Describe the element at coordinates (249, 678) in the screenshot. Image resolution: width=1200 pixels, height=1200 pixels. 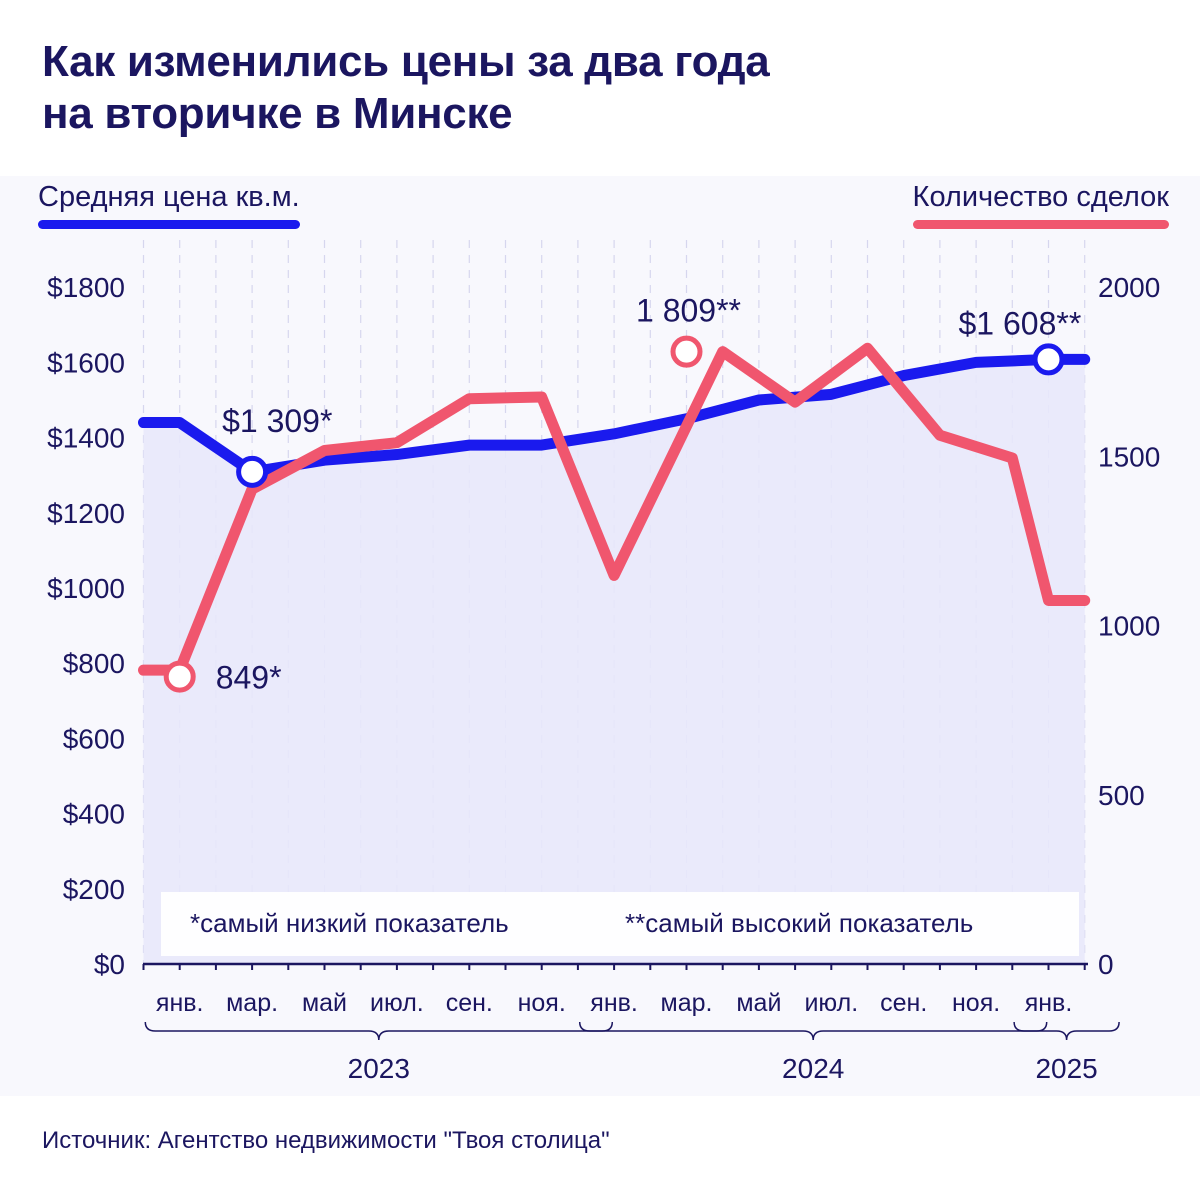
I see `annotation-label: 849*` at that location.